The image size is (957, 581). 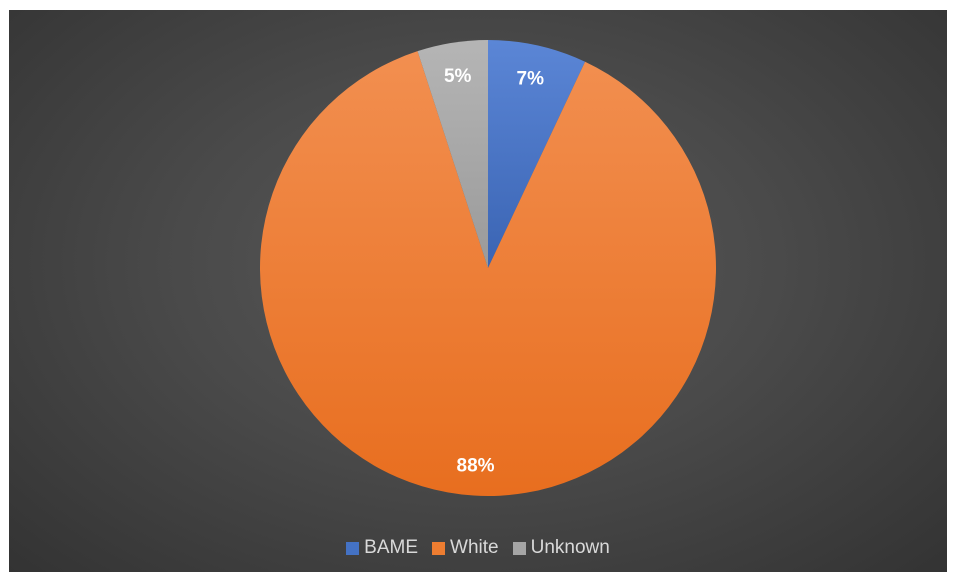 I want to click on legend-swatch-unknown, so click(x=519, y=548).